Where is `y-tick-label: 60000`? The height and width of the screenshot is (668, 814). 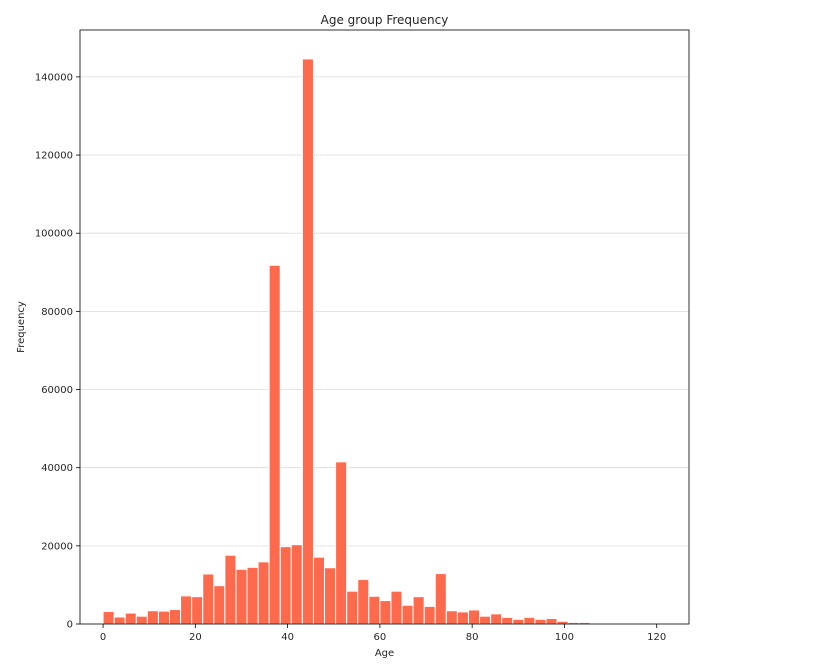
y-tick-label: 60000 is located at coordinates (57, 390).